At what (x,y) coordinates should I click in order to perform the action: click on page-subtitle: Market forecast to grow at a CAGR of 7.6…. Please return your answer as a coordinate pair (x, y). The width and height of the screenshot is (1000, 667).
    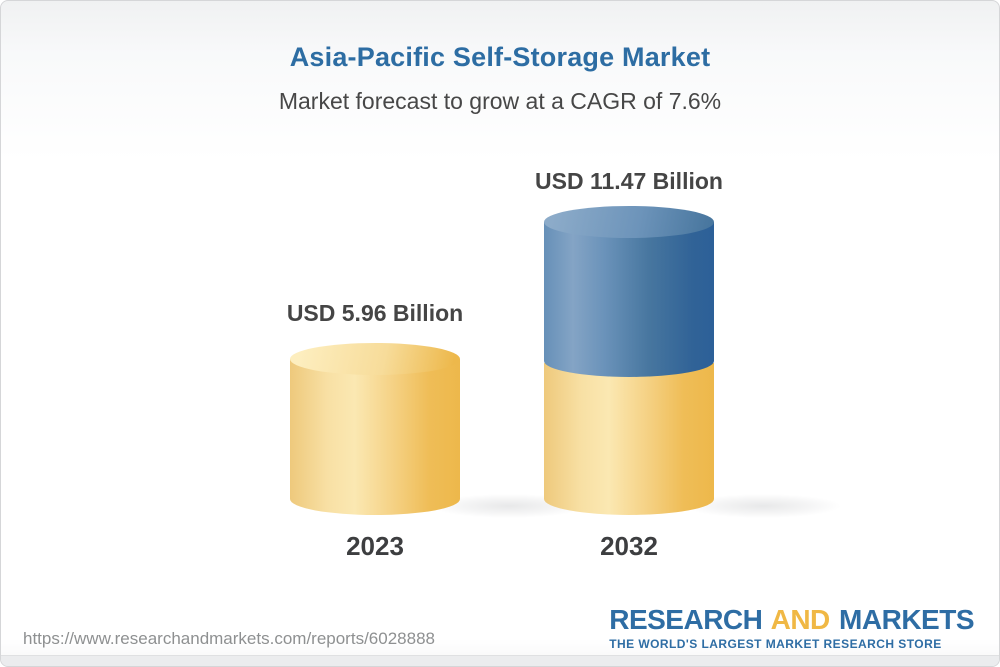
    Looking at the image, I should click on (500, 101).